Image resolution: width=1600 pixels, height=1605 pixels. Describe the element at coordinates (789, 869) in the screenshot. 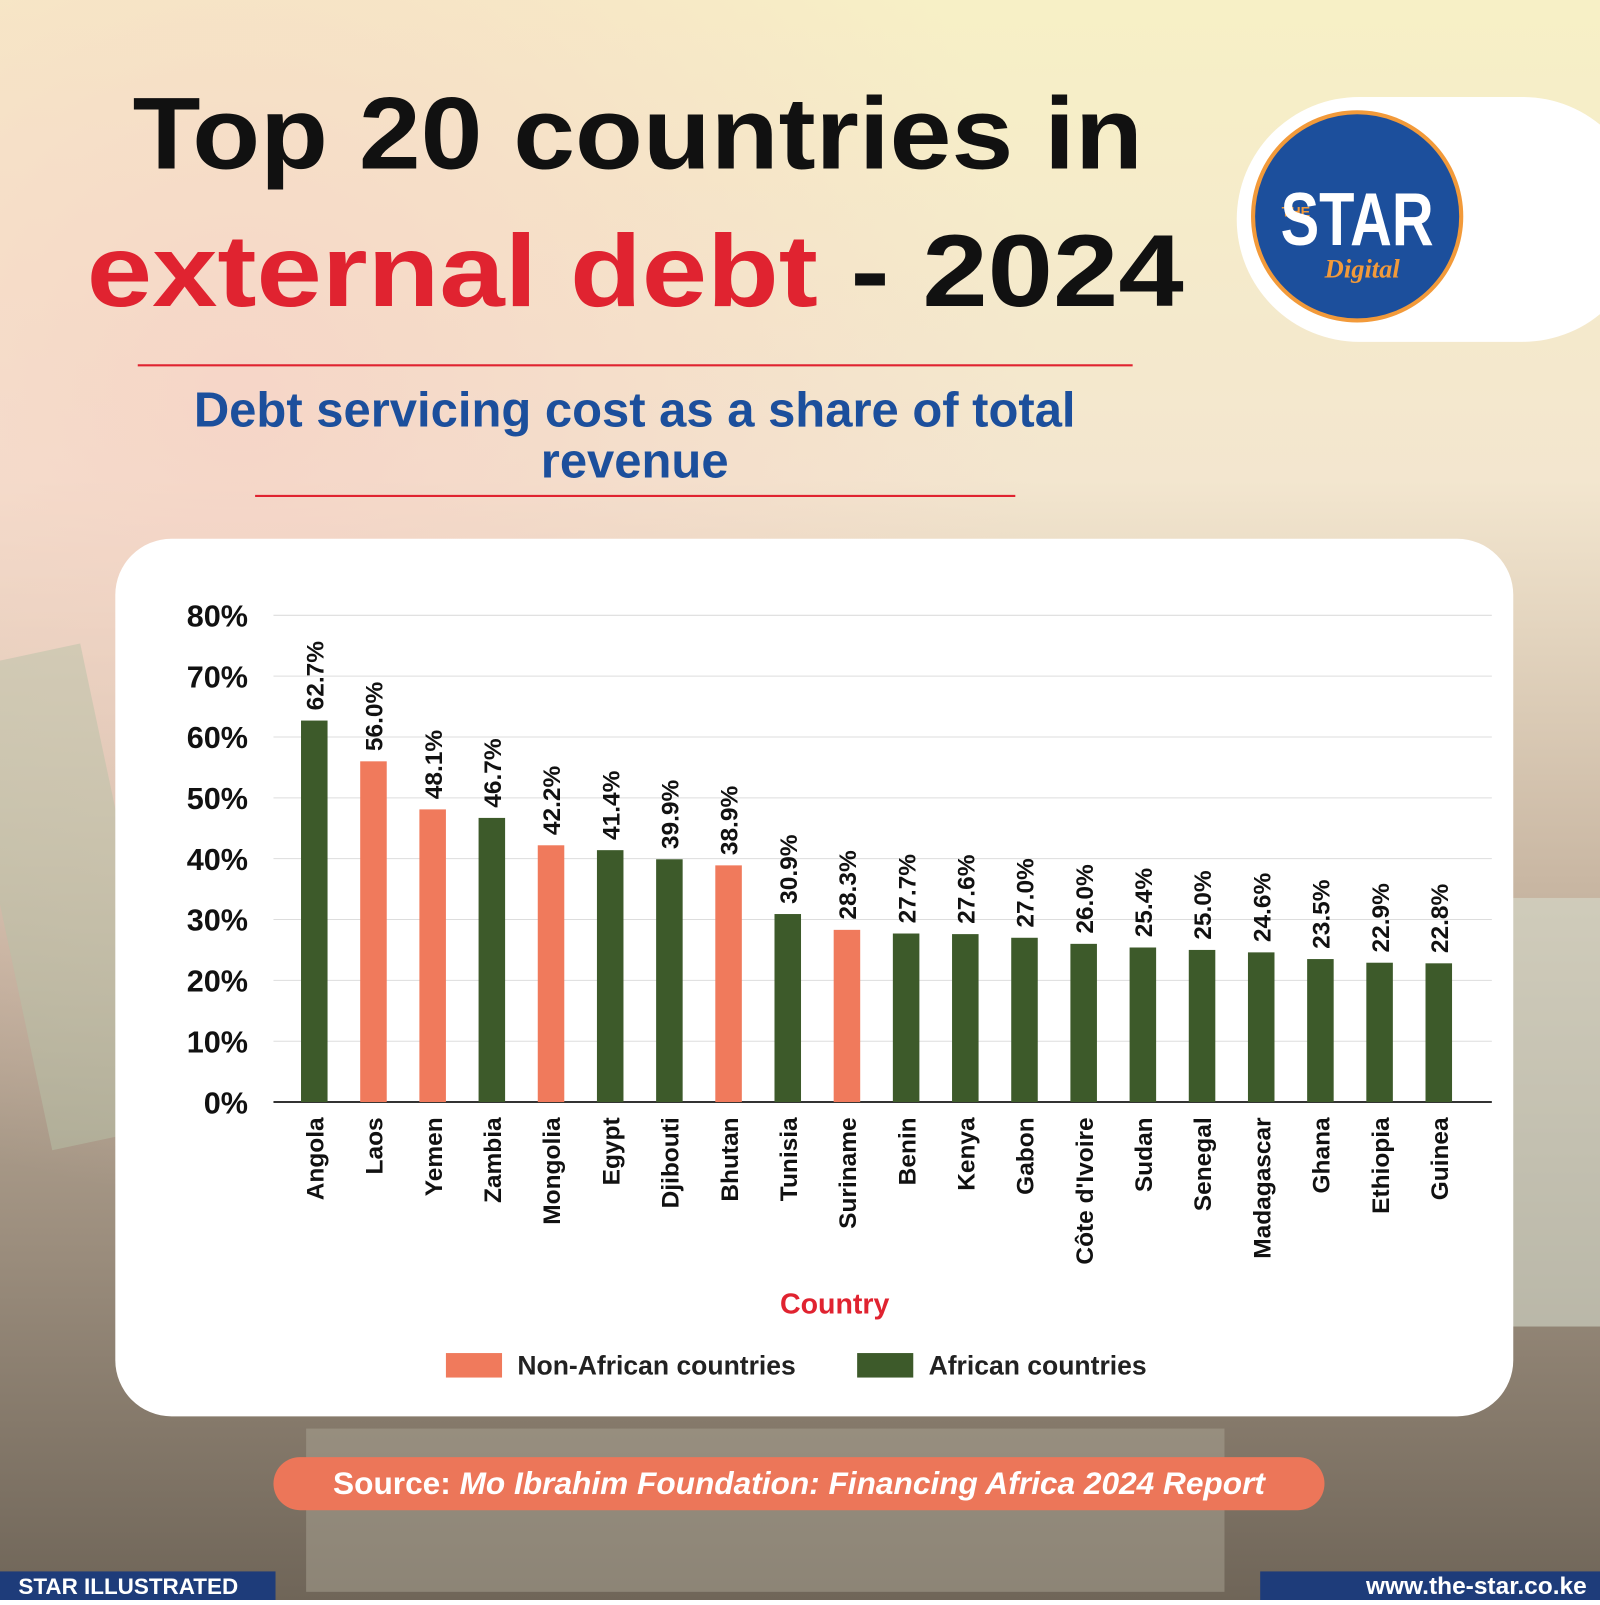

I see `value-label: 30.9%` at that location.